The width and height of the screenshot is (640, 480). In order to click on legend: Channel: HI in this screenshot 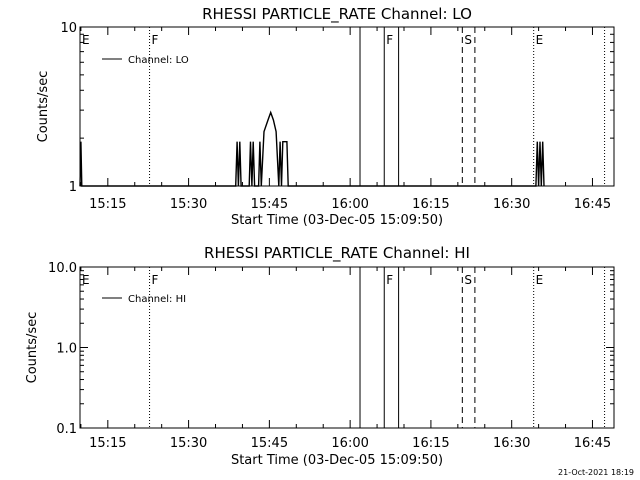, I will do `click(144, 299)`.